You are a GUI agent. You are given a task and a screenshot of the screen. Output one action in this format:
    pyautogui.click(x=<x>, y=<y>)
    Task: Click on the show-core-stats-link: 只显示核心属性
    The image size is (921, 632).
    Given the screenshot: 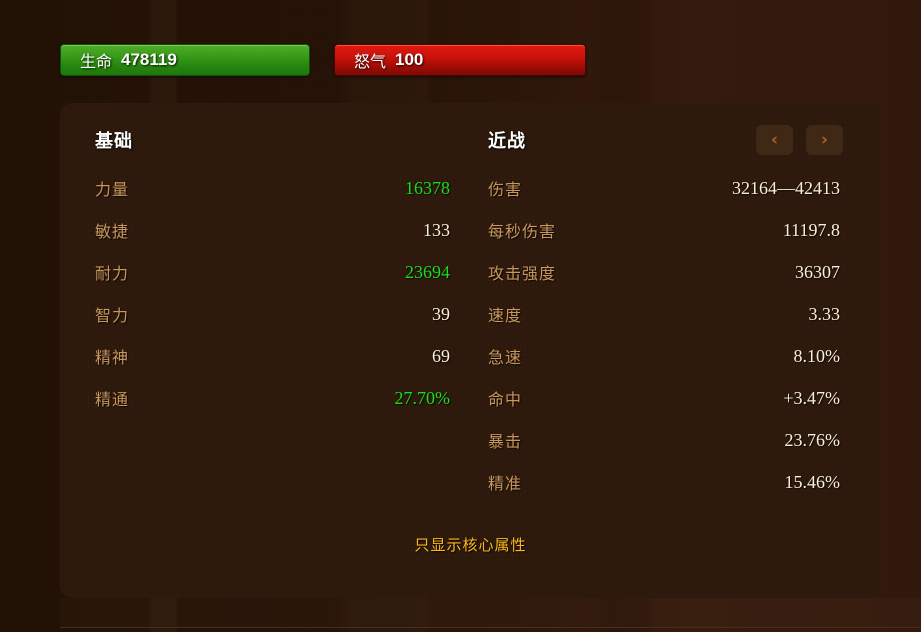 What is the action you would take?
    pyautogui.click(x=470, y=545)
    